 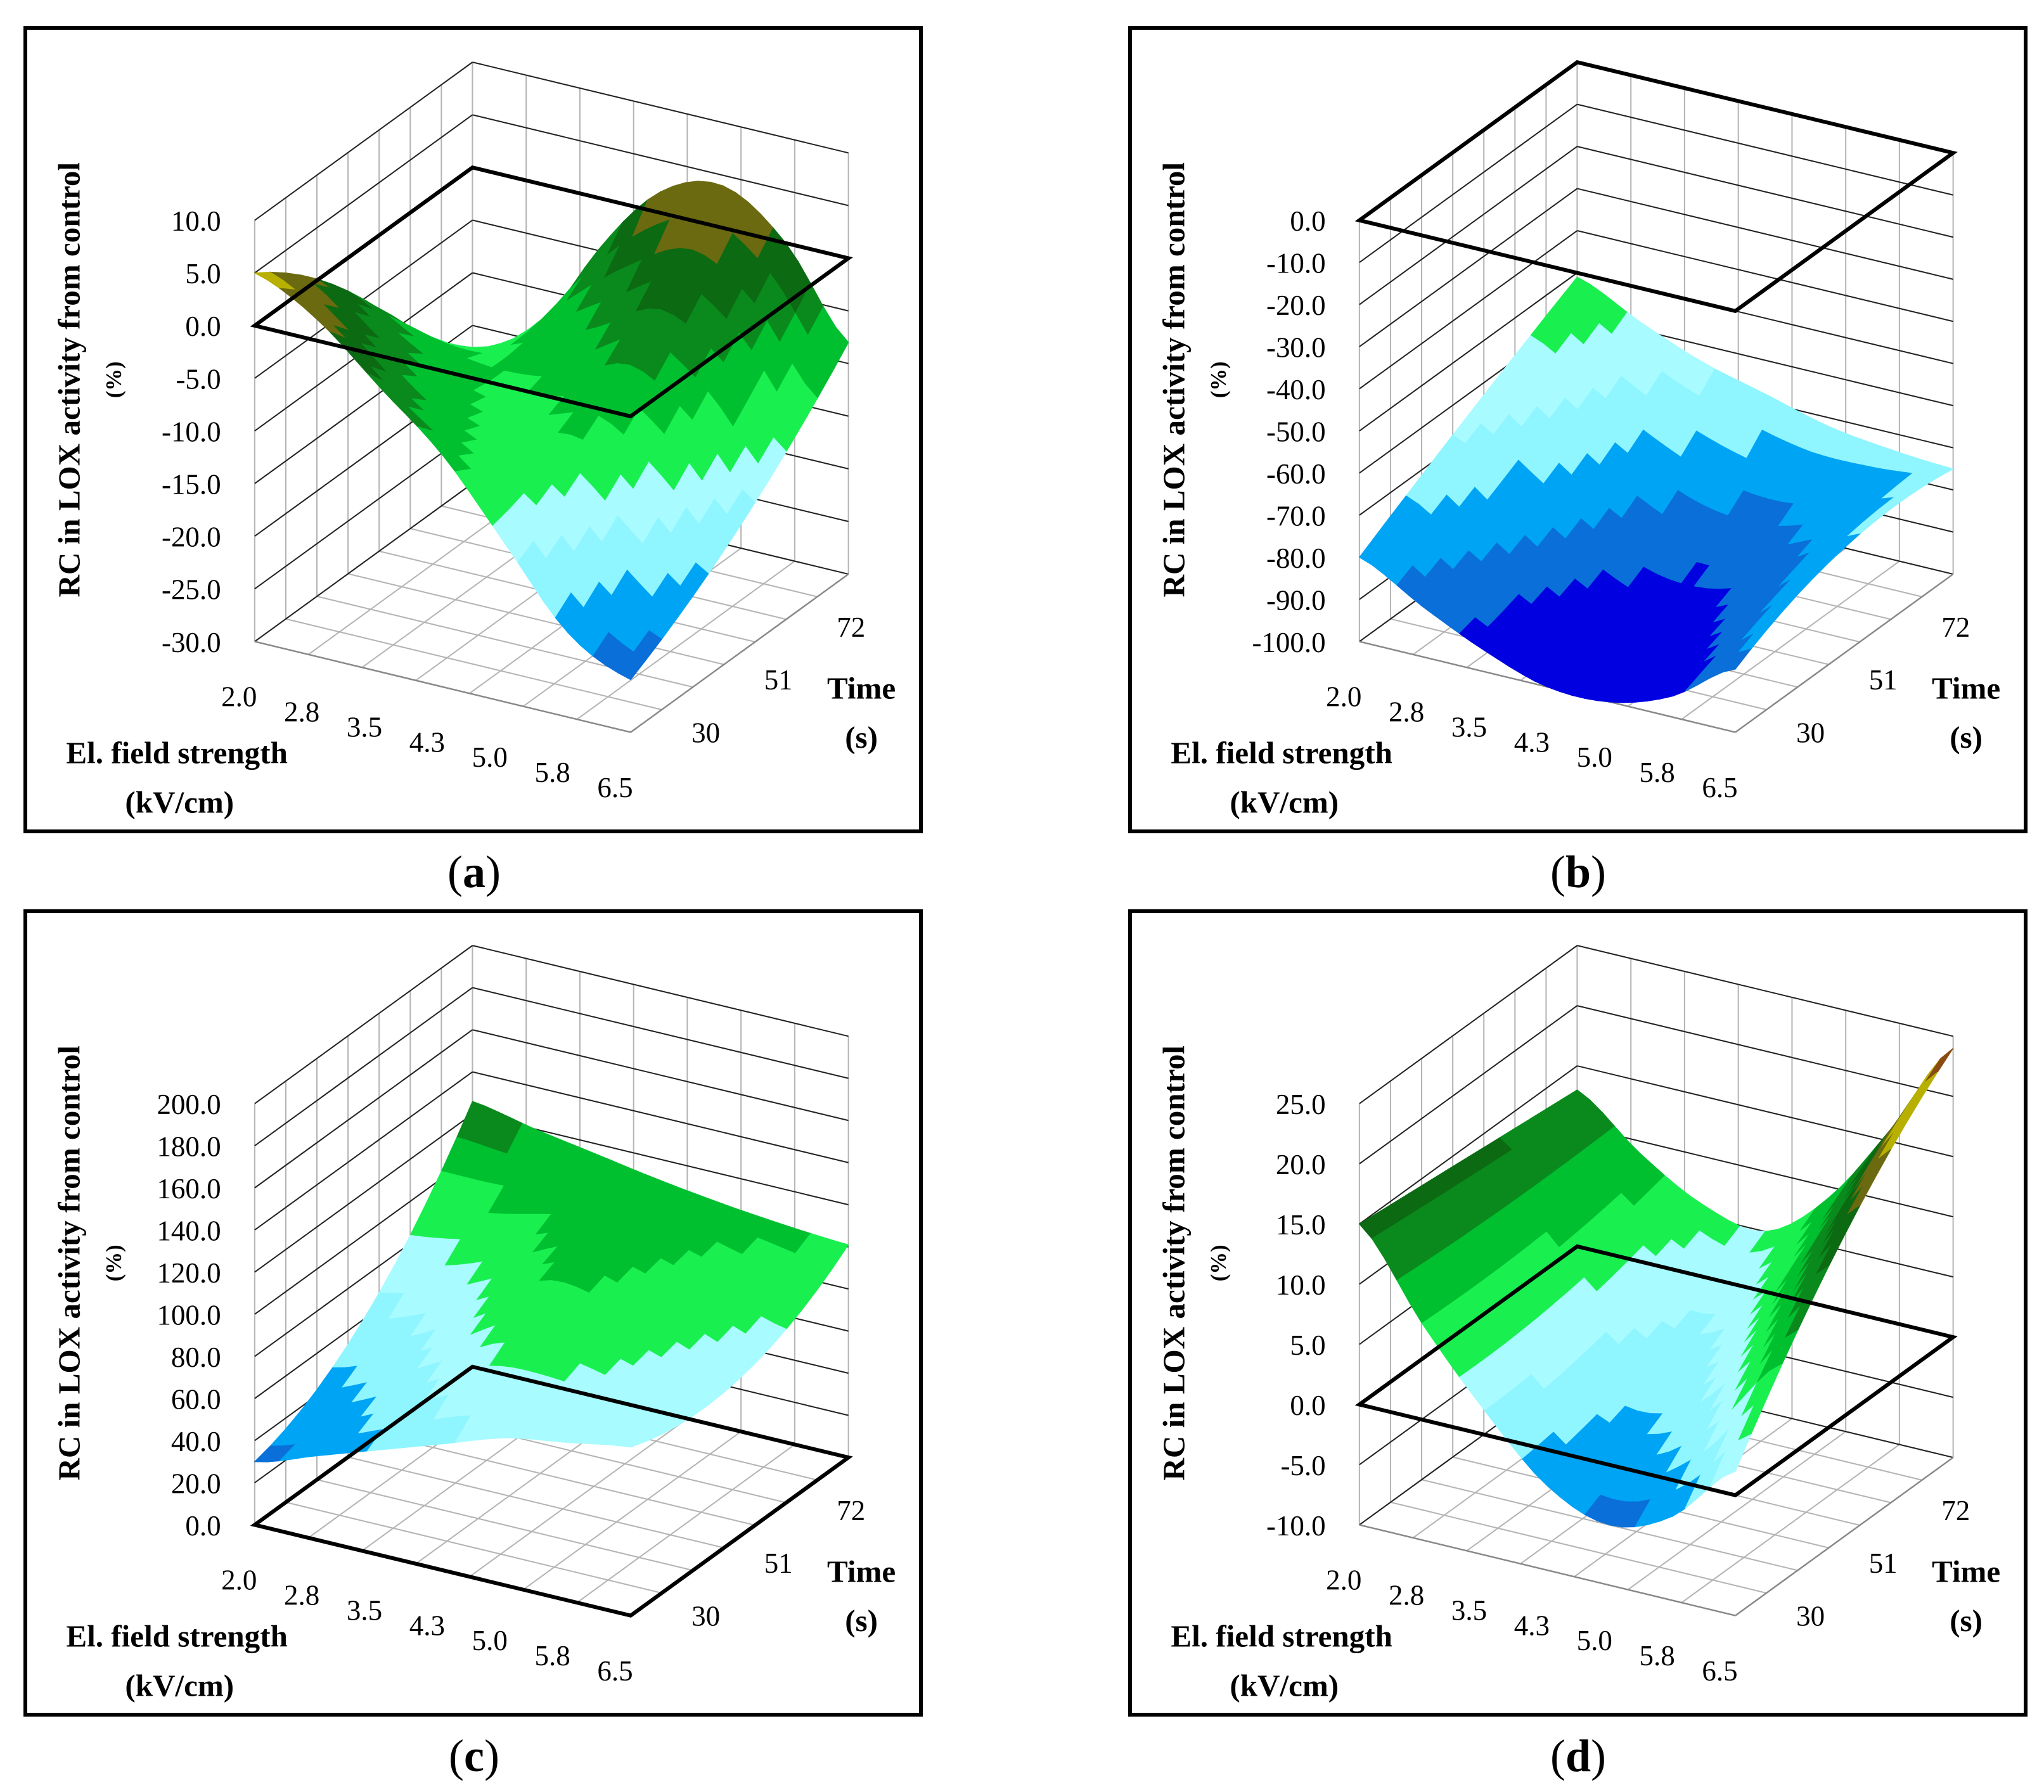 I want to click on z-tick-label: -5.0, so click(x=1302, y=1466).